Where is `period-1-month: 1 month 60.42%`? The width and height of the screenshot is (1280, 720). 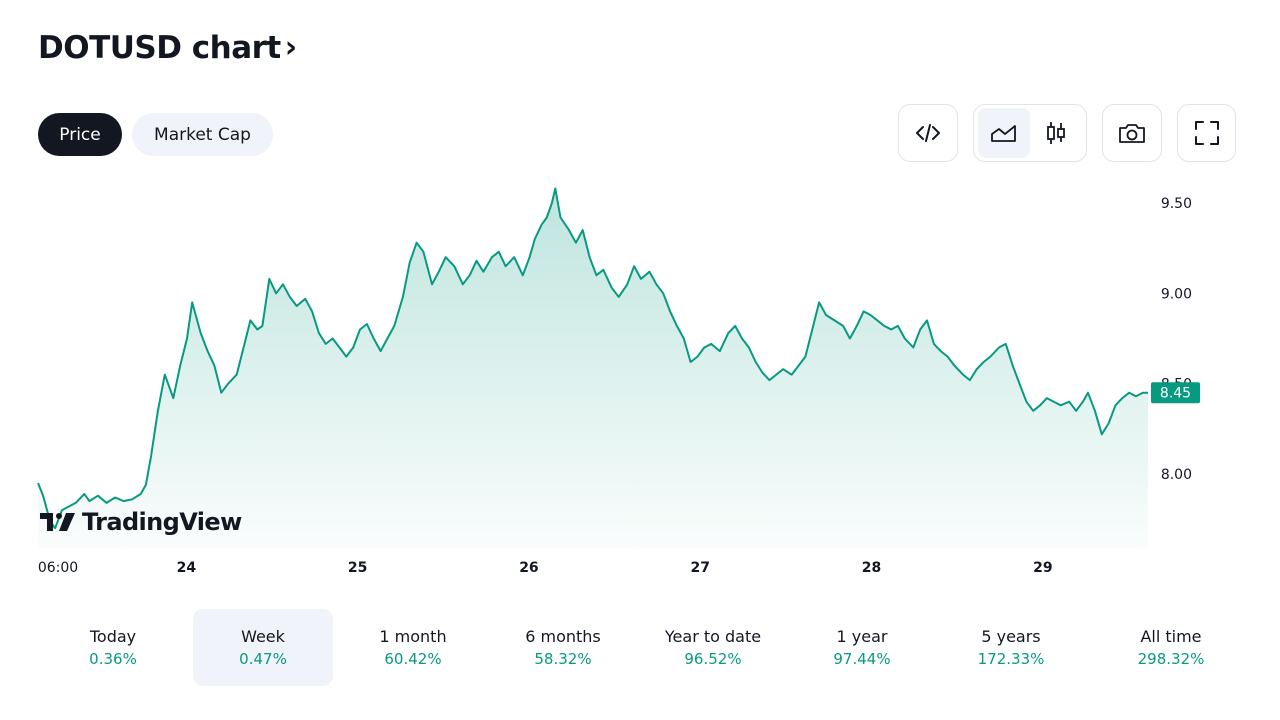
period-1-month: 1 month 60.42% is located at coordinates (413, 647).